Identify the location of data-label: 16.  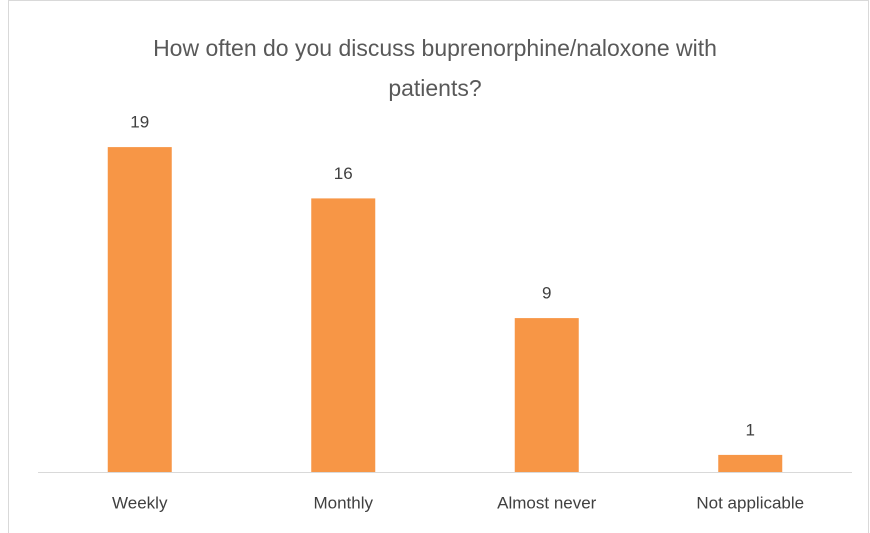
(343, 173).